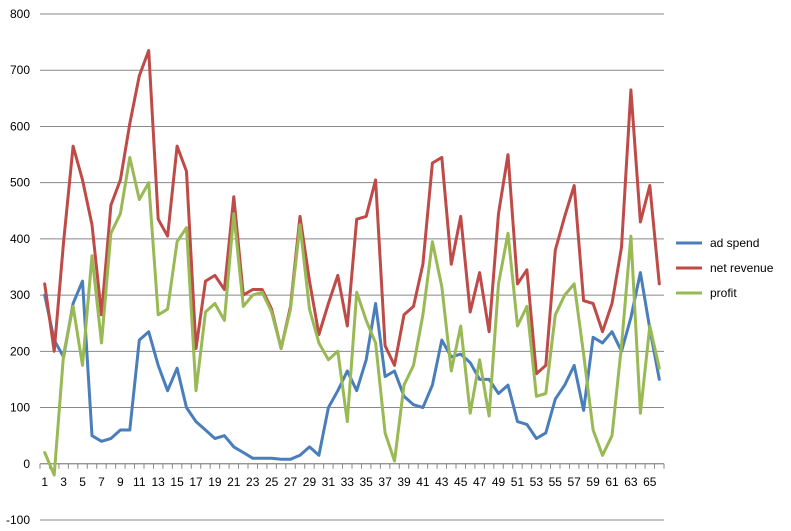 The height and width of the screenshot is (531, 791). What do you see at coordinates (20, 351) in the screenshot?
I see `y-tick-label: 200` at bounding box center [20, 351].